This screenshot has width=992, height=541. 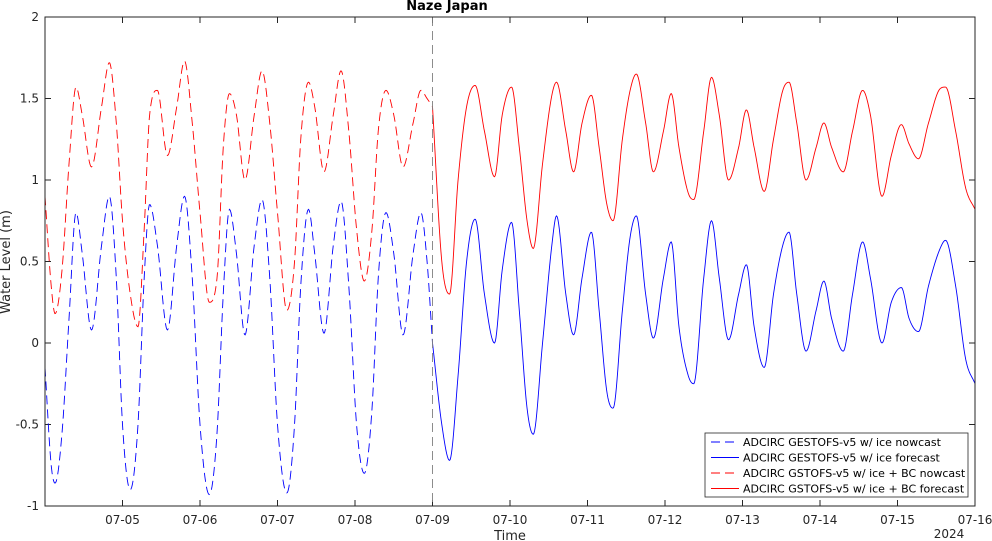 I want to click on y-tick-label: 0.5, so click(x=29, y=262).